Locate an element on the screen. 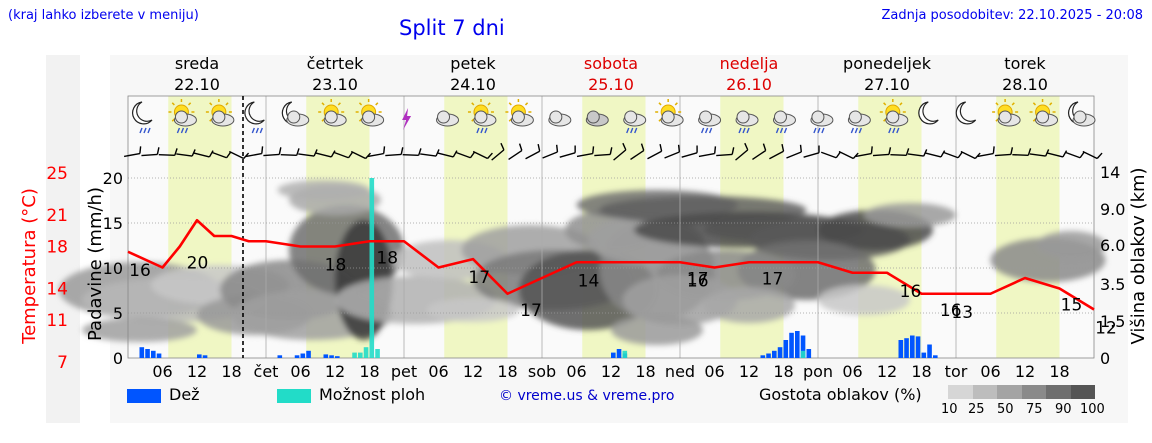  sky-icon-sun-cloud is located at coordinates (220, 113).